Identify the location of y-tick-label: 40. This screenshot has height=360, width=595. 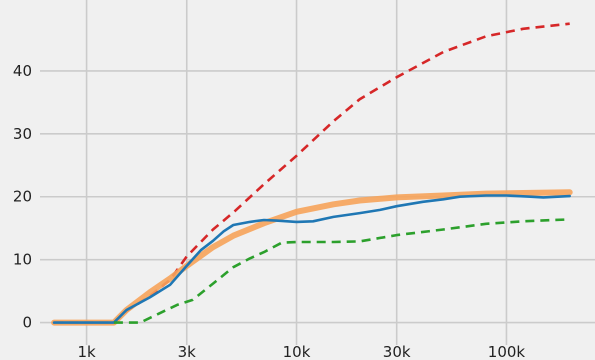
(22, 71).